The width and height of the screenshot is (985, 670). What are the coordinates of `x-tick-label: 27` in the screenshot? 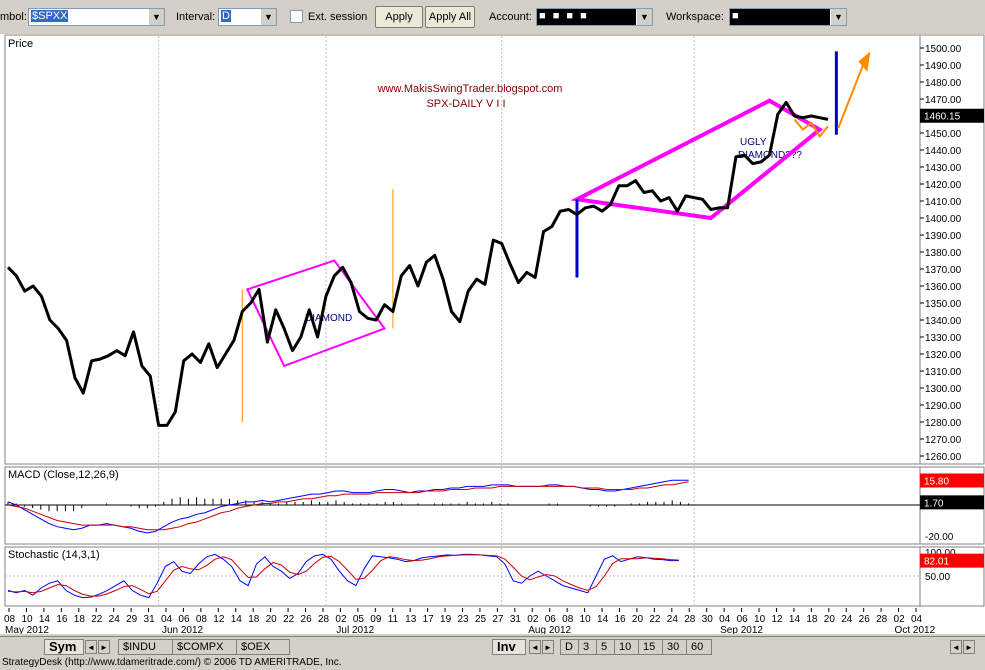 It's located at (498, 619).